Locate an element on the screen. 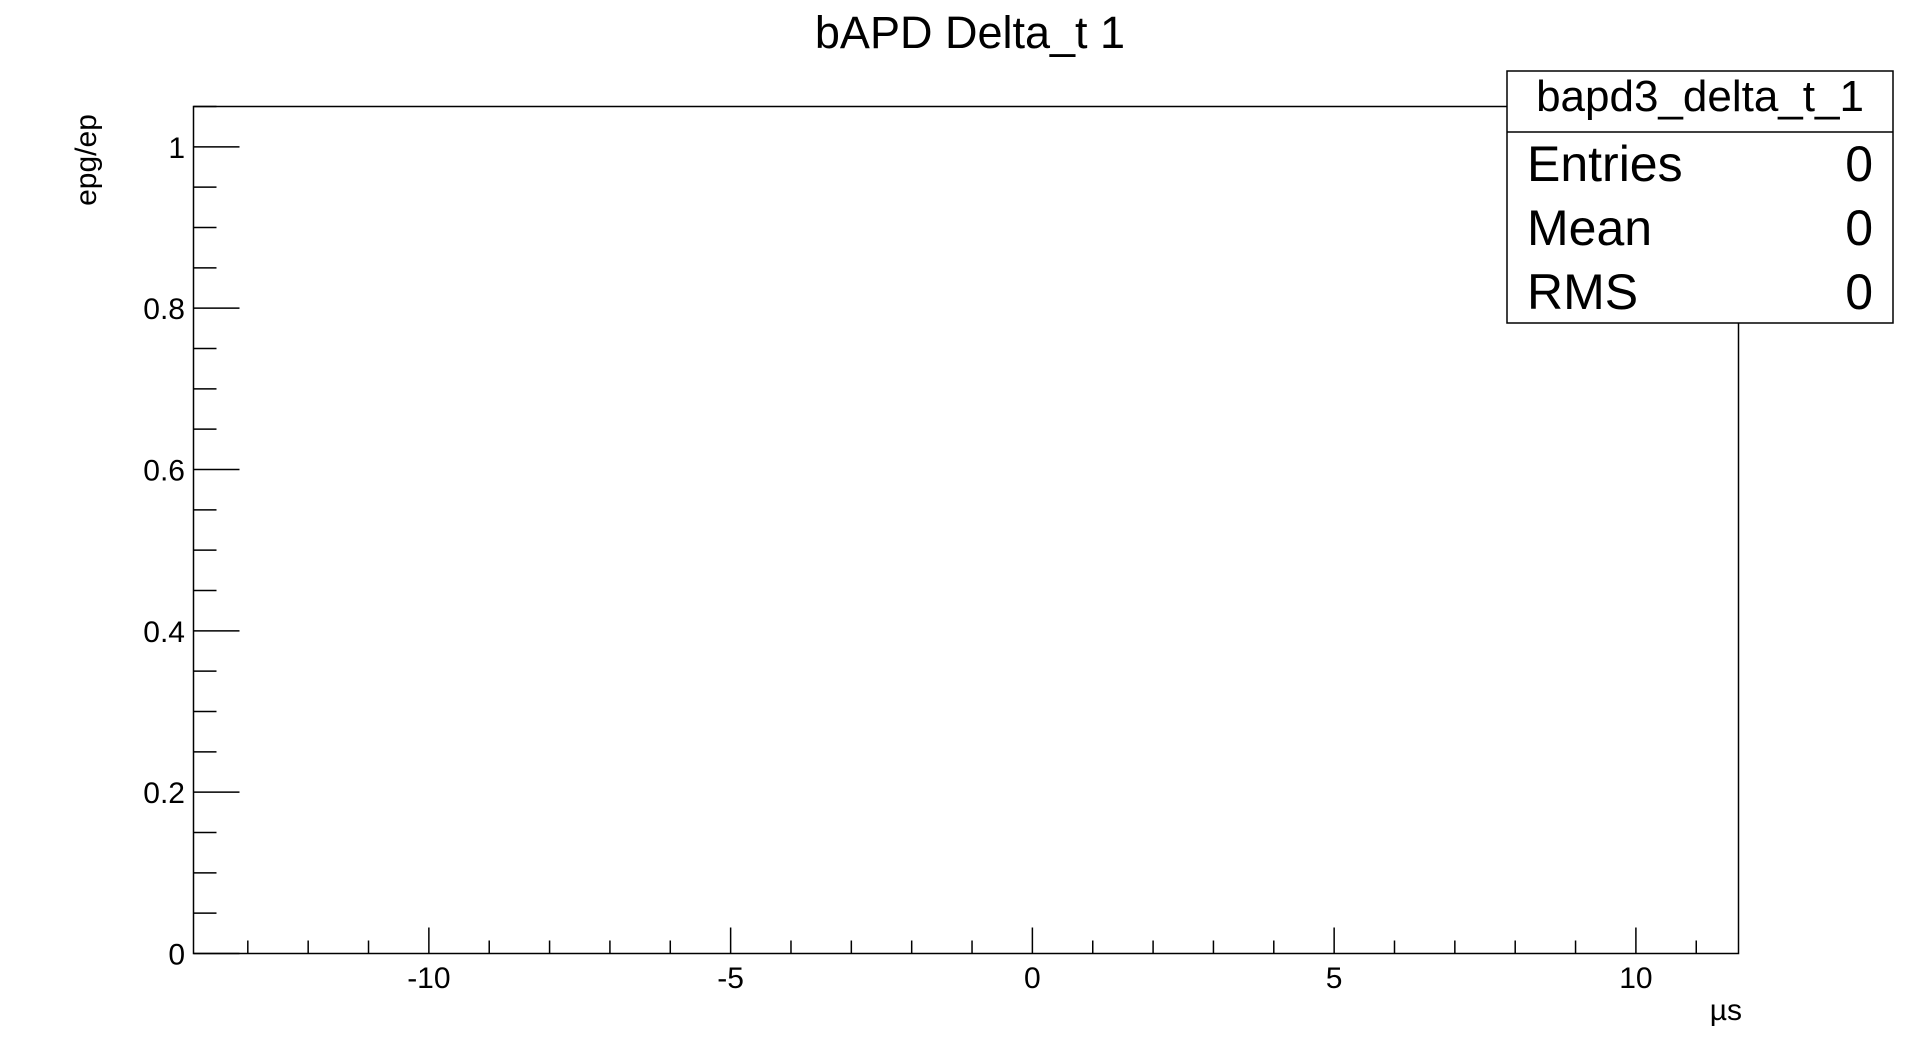 Image resolution: width=1916 pixels, height=1052 pixels. x-axis-label: µs is located at coordinates (1726, 1010).